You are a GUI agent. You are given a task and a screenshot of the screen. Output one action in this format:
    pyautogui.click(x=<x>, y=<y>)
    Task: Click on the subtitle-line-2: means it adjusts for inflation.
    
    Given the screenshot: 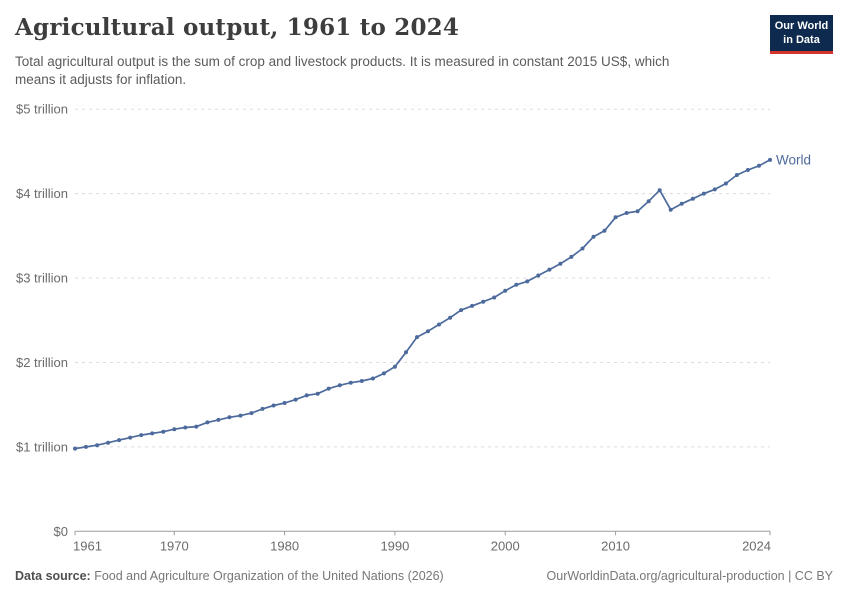 What is the action you would take?
    pyautogui.click(x=101, y=79)
    